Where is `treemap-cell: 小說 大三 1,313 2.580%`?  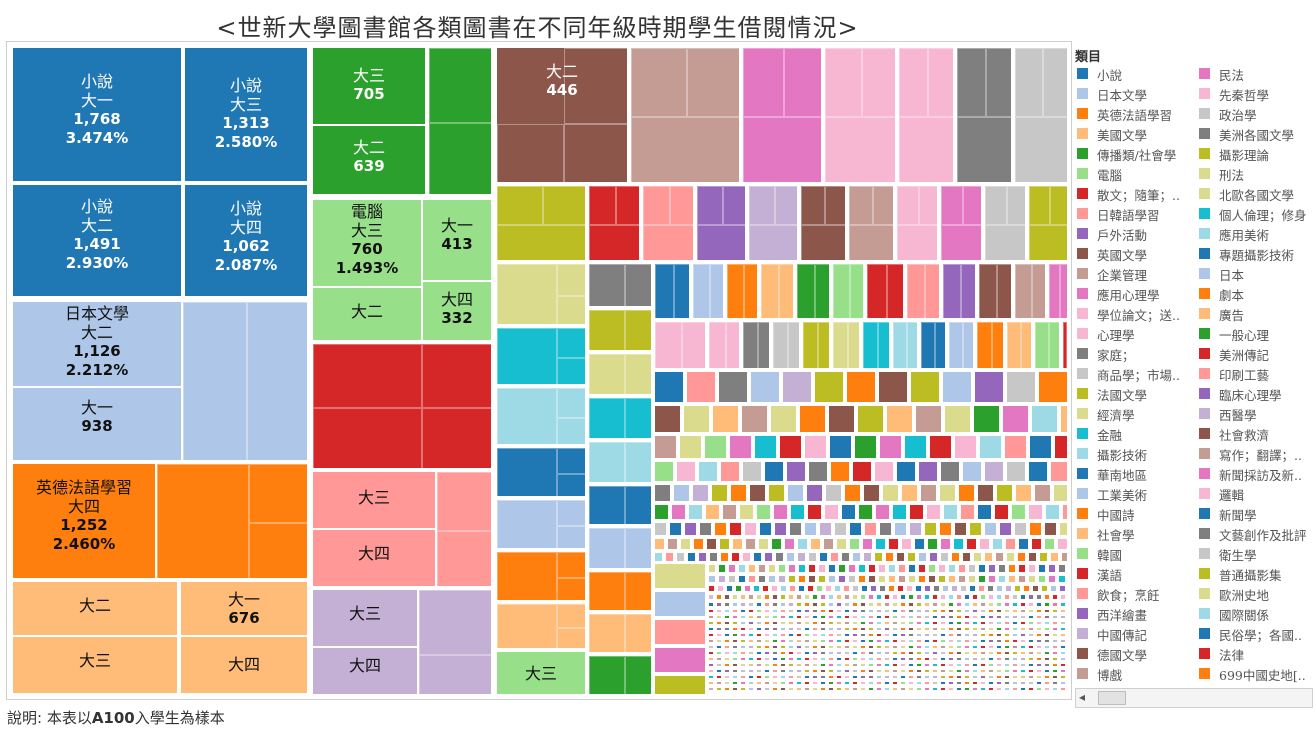 treemap-cell: 小說 大三 1,313 2.580% is located at coordinates (246, 114).